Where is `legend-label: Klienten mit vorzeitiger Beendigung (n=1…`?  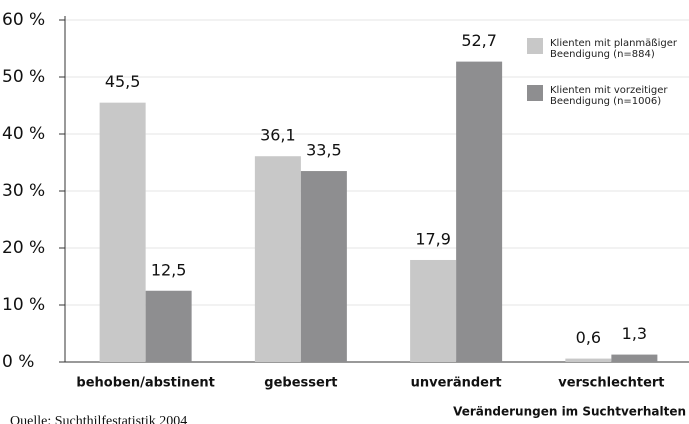 legend-label: Klienten mit vorzeitiger Beendigung (n=1… is located at coordinates (609, 96).